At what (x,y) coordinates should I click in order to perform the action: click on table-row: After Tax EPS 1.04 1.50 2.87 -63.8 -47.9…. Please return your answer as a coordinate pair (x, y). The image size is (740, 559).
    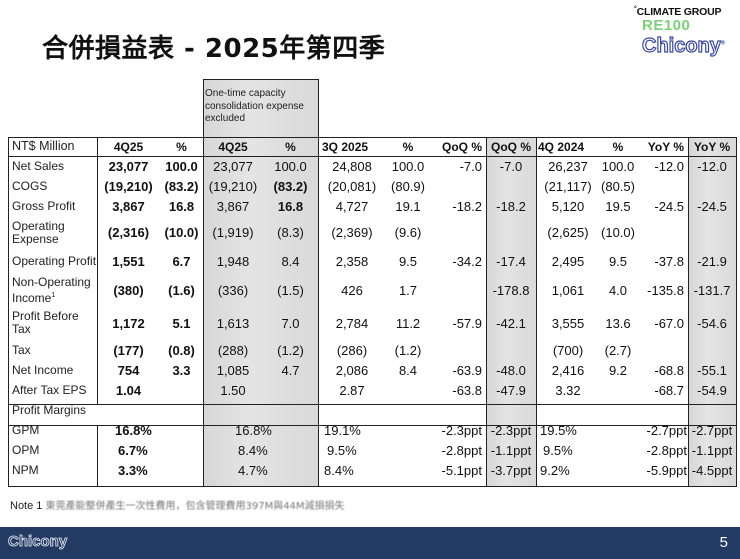
    Looking at the image, I should click on (372, 390).